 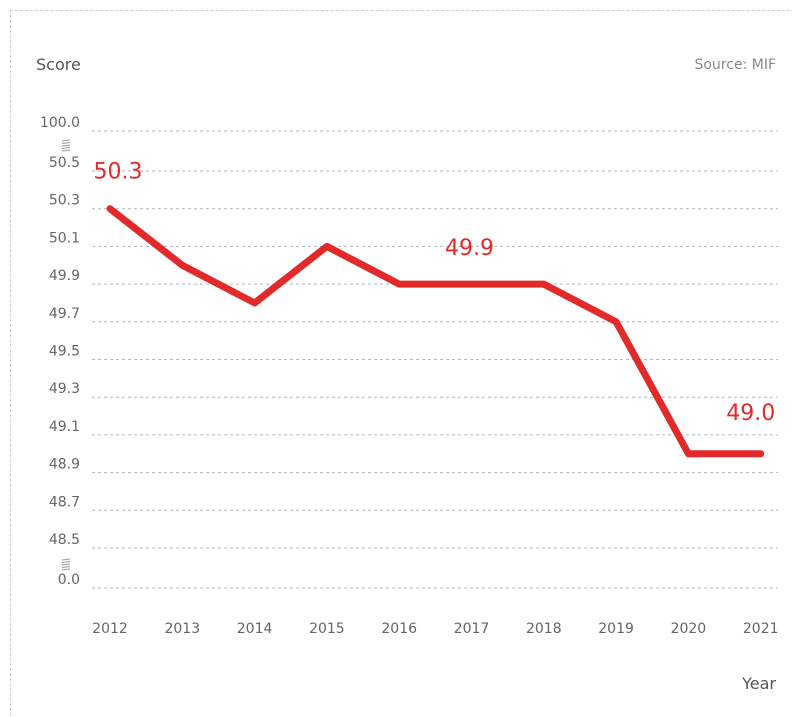 I want to click on data-label: 49.9, so click(x=469, y=248).